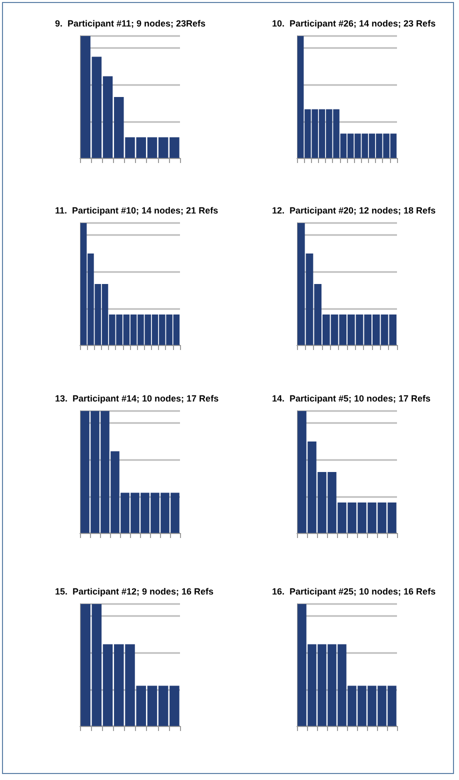 Image resolution: width=459 pixels, height=780 pixels. Describe the element at coordinates (136, 211) in the screenshot. I see `chart-title: 11. Participant #10; 14 nodes; 21 Refs` at that location.